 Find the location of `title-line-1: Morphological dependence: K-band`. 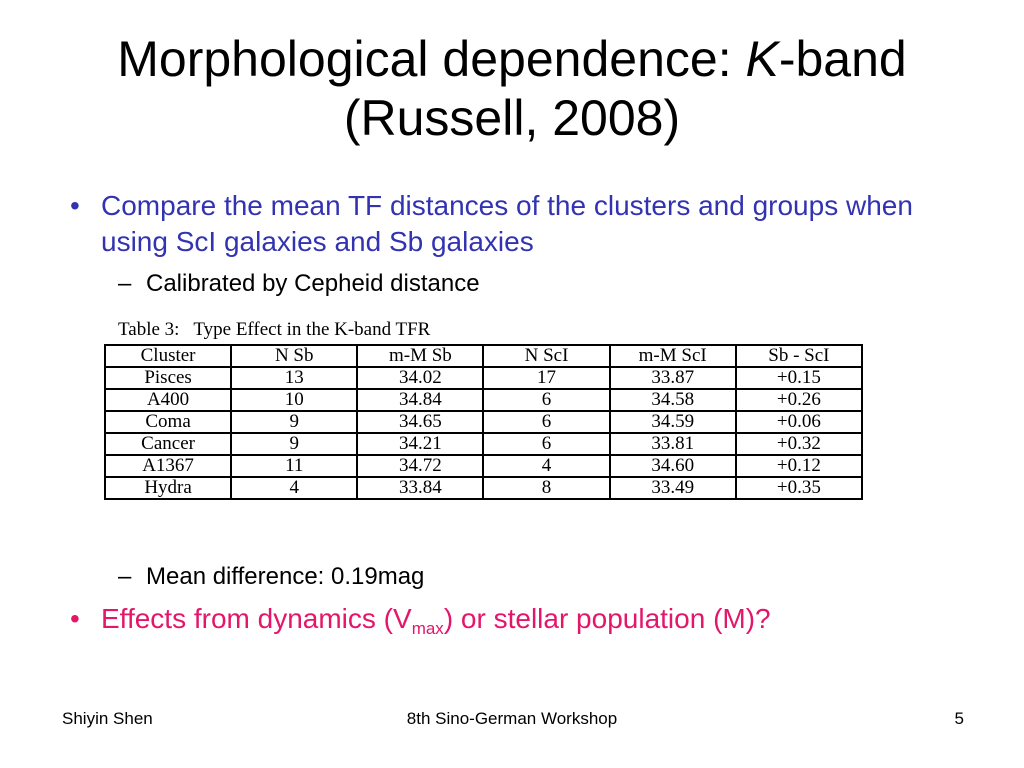

title-line-1: Morphological dependence: K-band is located at coordinates (512, 59).